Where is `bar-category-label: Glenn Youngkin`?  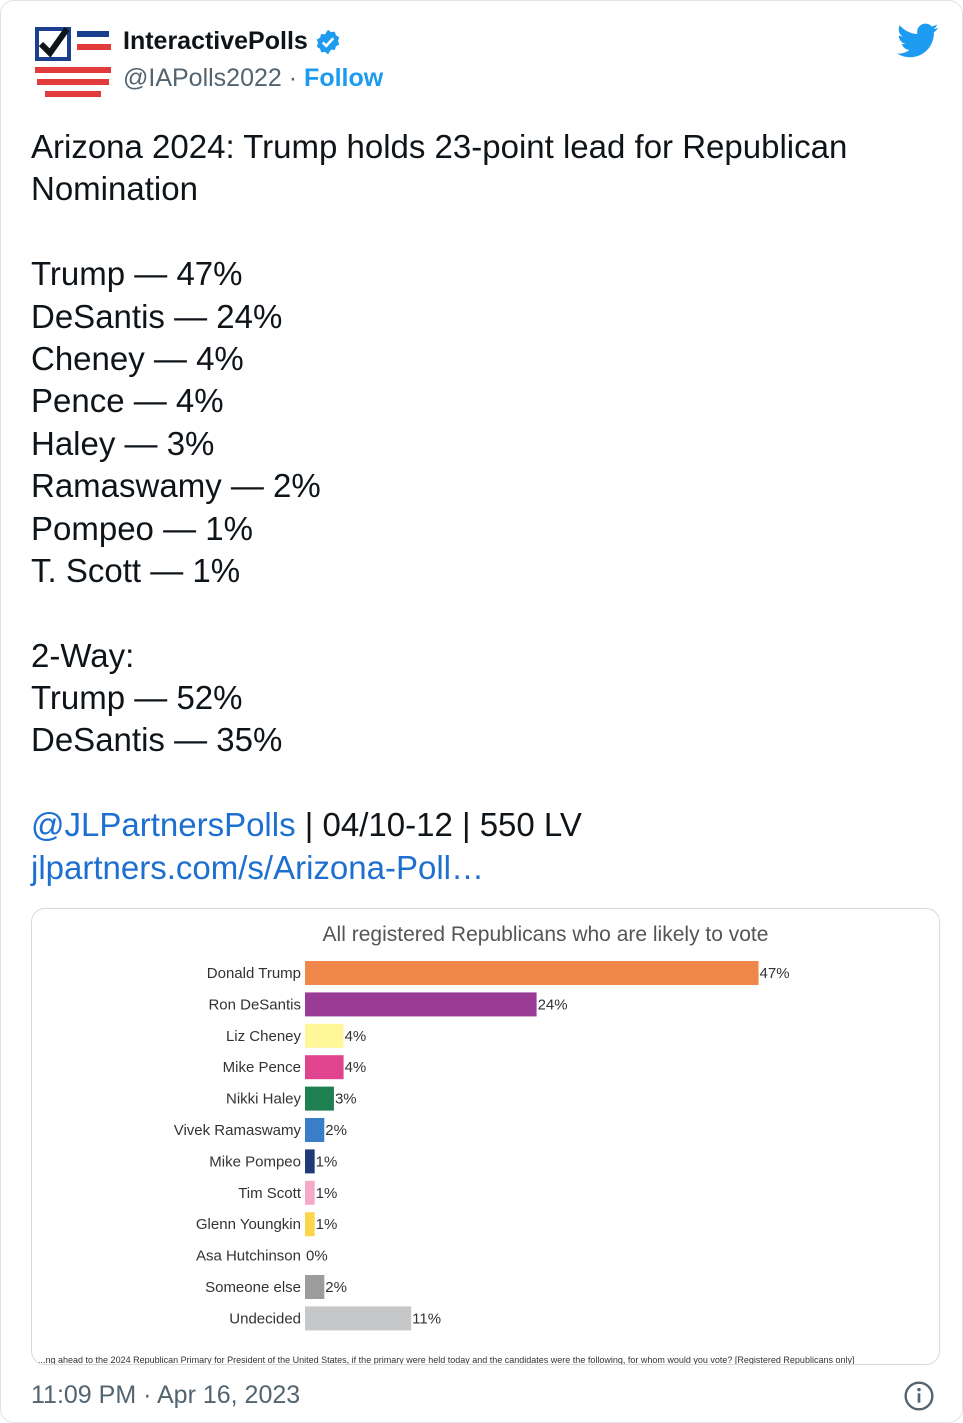 bar-category-label: Glenn Youngkin is located at coordinates (248, 1224).